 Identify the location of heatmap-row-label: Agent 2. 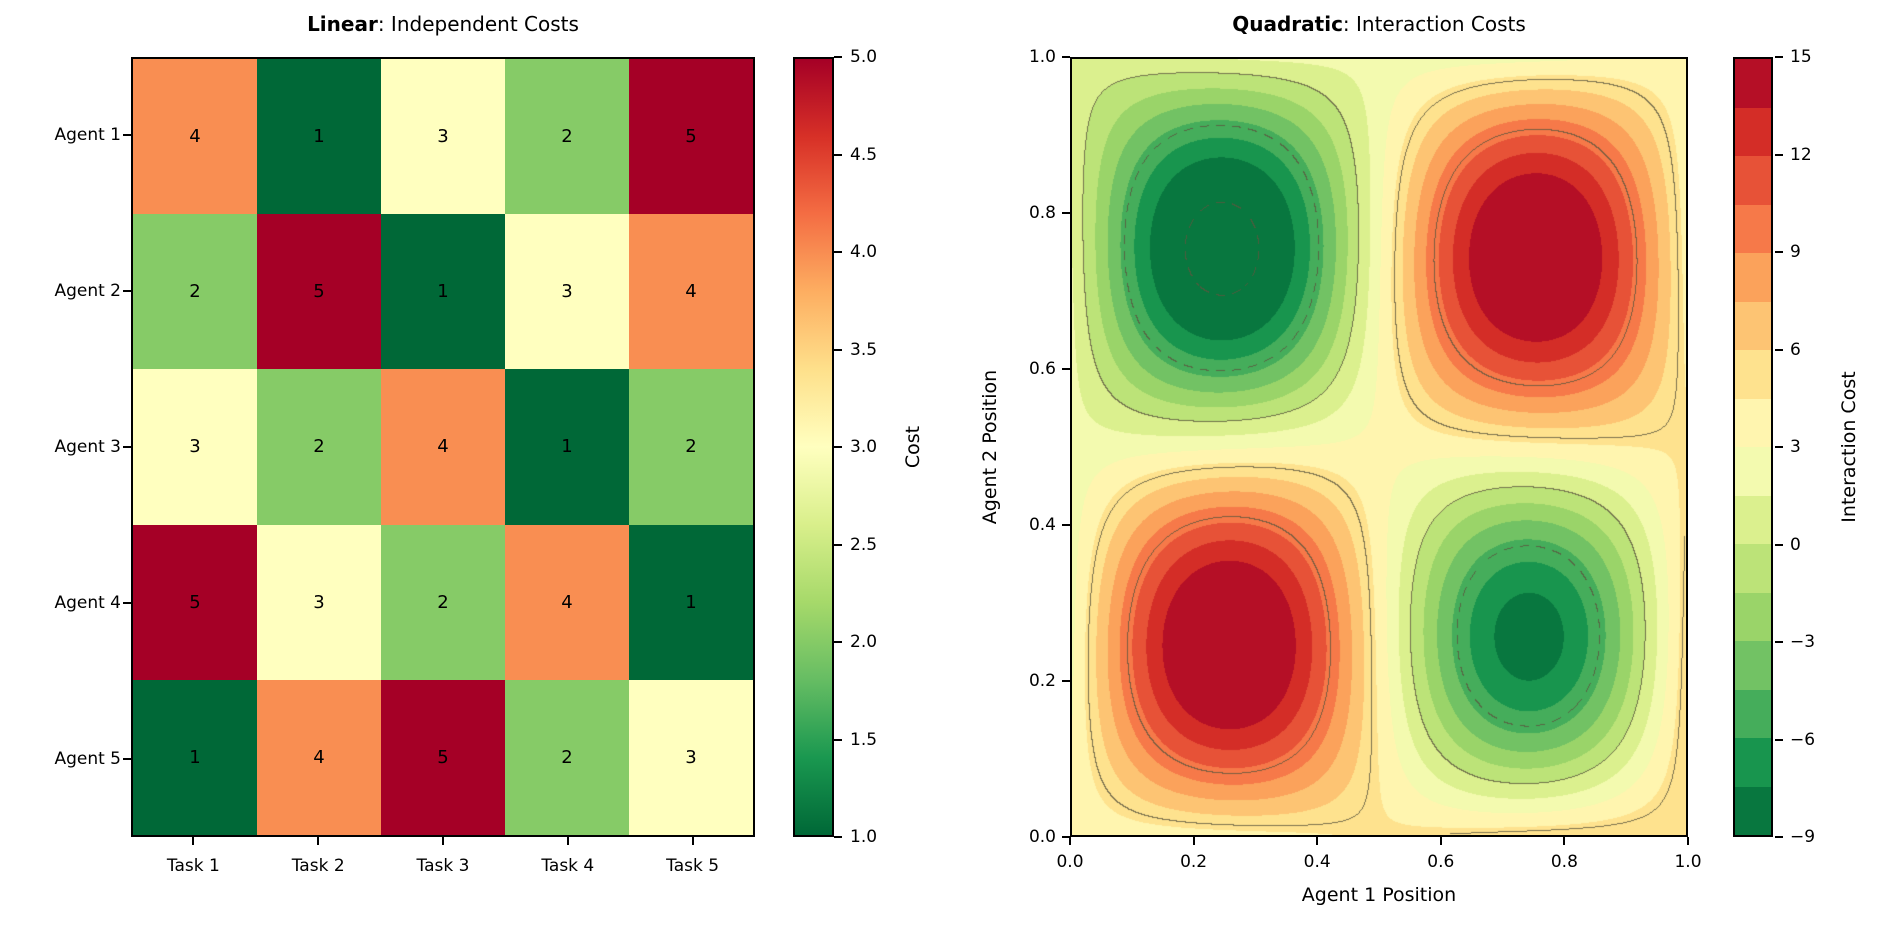
(87, 291).